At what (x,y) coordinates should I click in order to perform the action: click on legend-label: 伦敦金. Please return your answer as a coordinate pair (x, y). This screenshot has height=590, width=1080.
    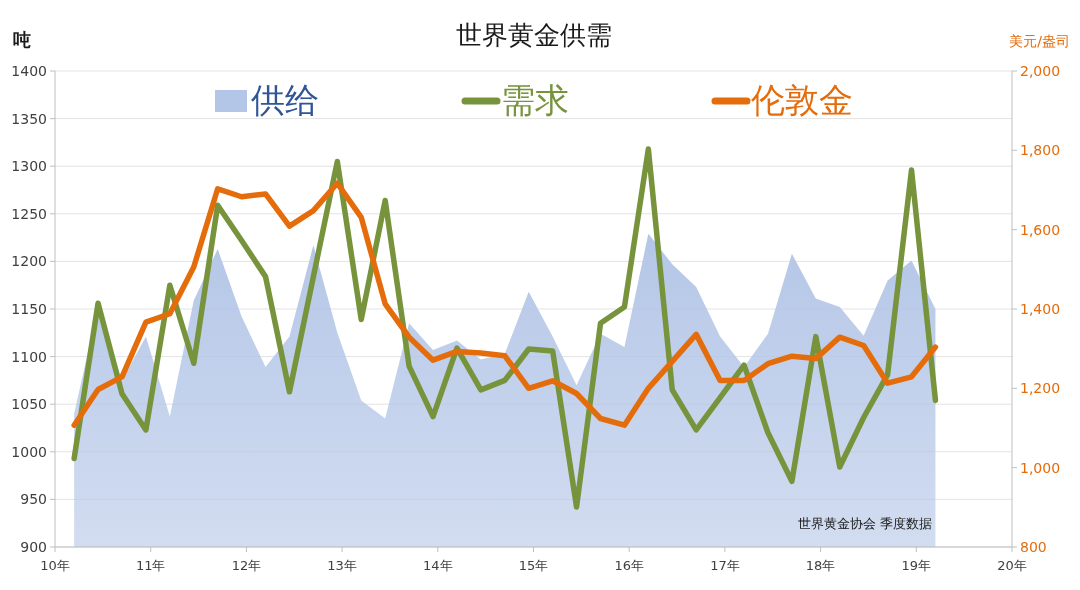
    Looking at the image, I should click on (802, 100).